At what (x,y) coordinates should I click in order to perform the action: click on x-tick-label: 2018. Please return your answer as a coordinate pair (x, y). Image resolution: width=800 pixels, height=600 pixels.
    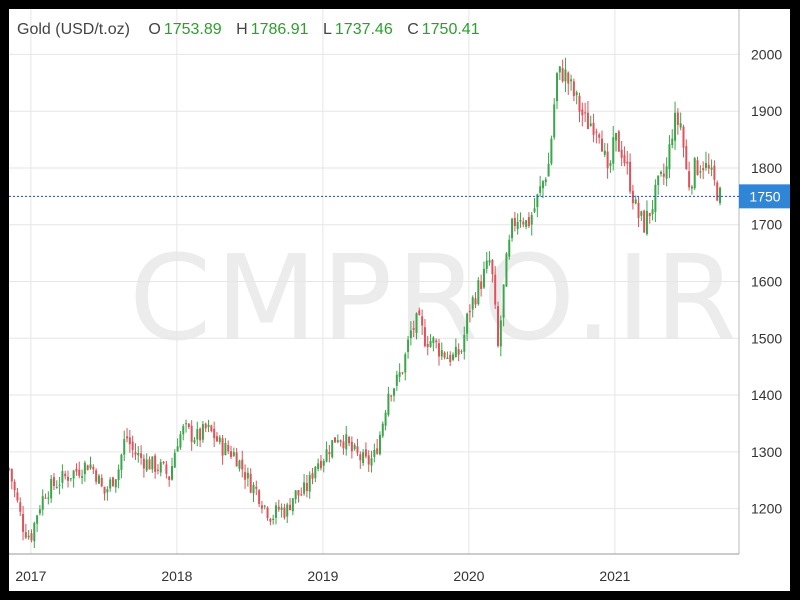
    Looking at the image, I should click on (176, 576).